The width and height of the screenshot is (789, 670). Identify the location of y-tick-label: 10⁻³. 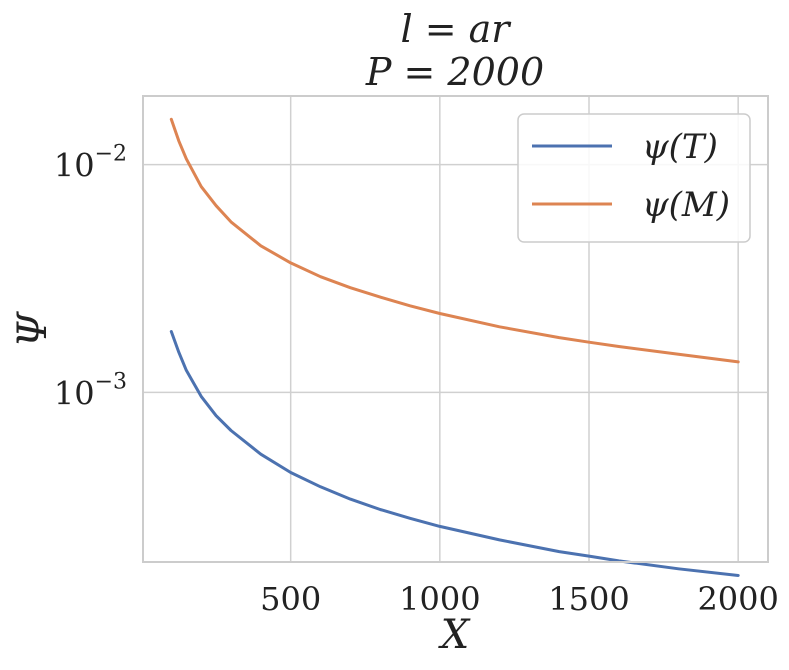
(90, 390).